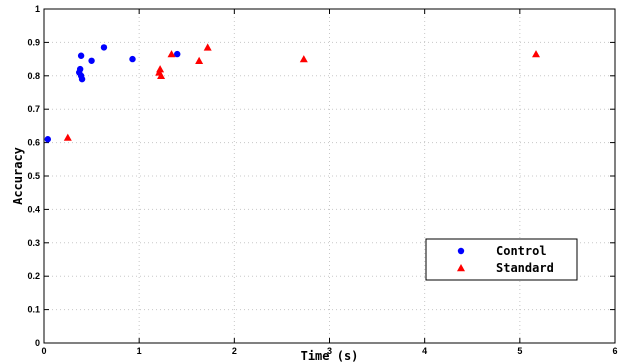 The width and height of the screenshot is (618, 364). What do you see at coordinates (519, 351) in the screenshot?
I see `x-tick-label: 5` at bounding box center [519, 351].